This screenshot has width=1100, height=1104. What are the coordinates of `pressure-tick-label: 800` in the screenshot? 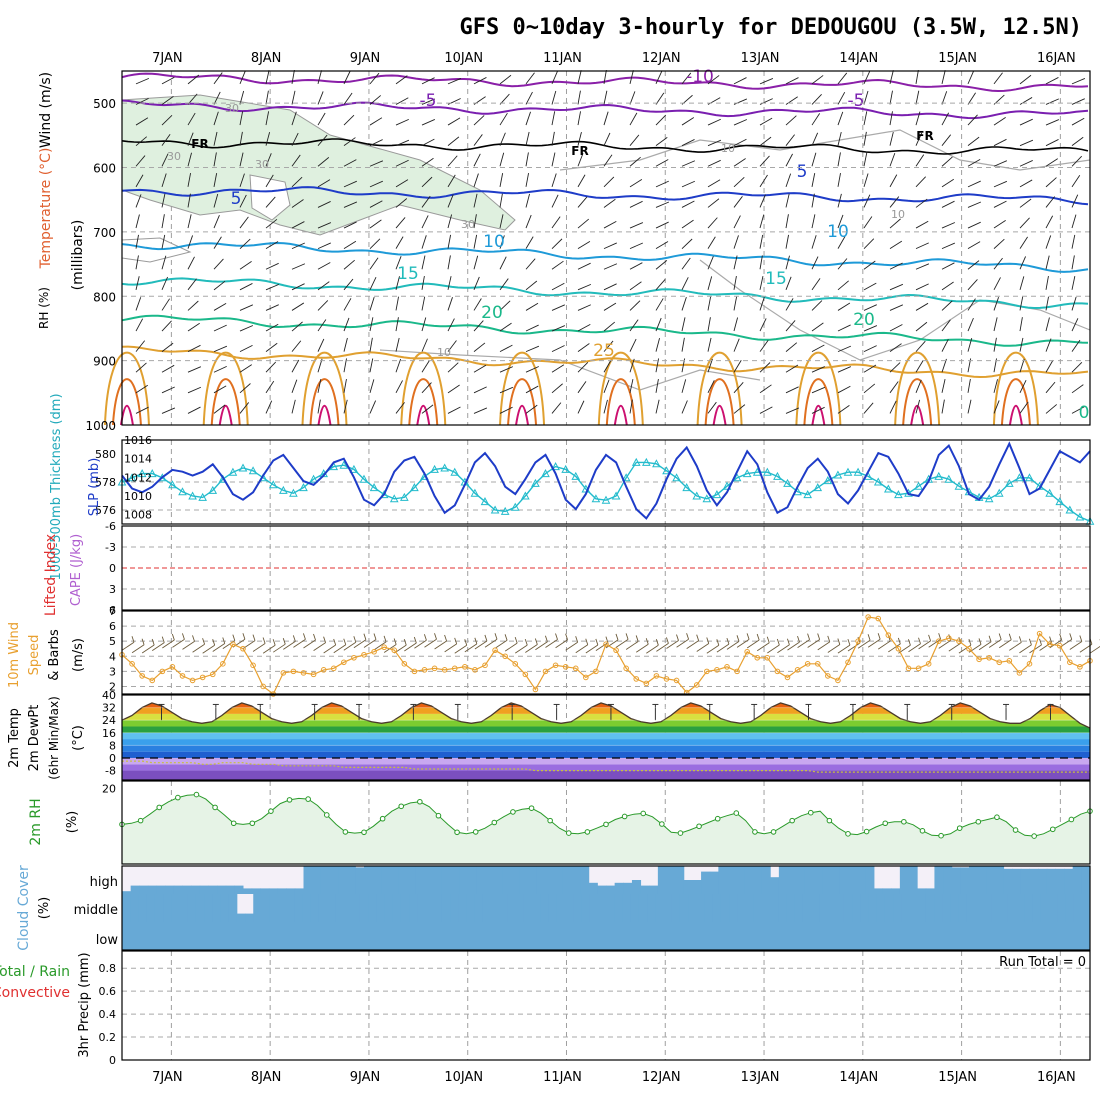 It's located at (104, 297).